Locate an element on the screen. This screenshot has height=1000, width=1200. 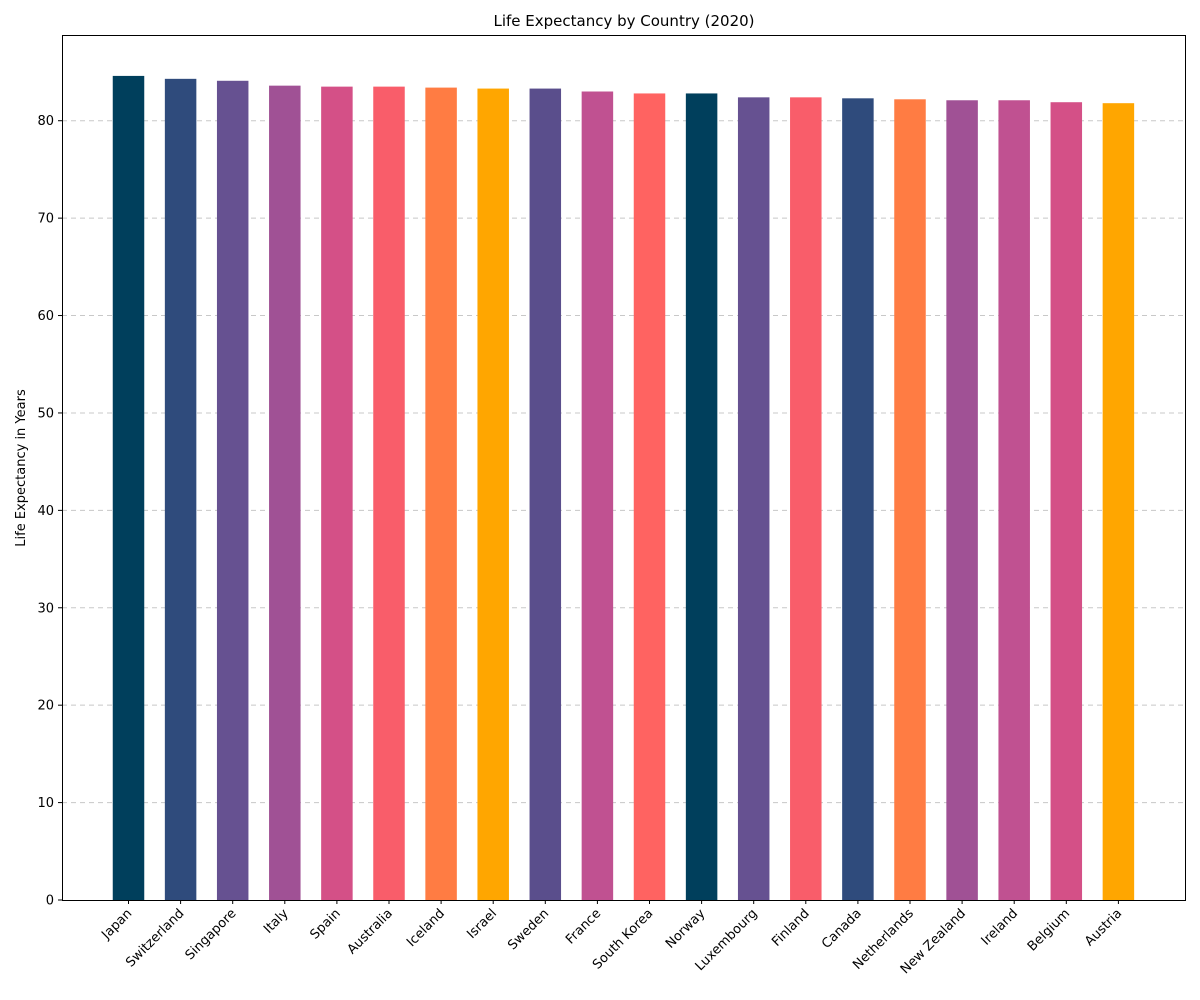
y-axis: 0 10 20 30 40 50 60 70 80 is located at coordinates (49, 511).